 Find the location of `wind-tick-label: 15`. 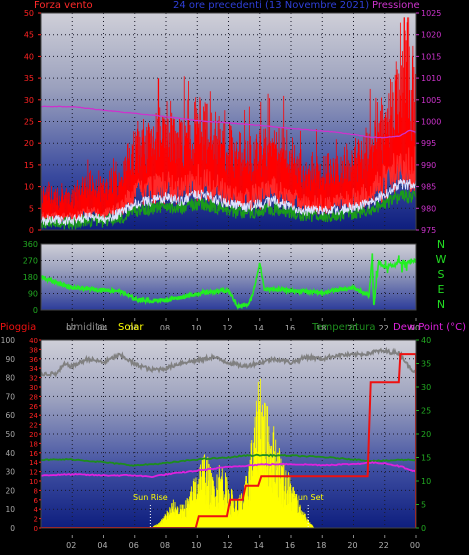

wind-tick-label: 15 is located at coordinates (29, 165).